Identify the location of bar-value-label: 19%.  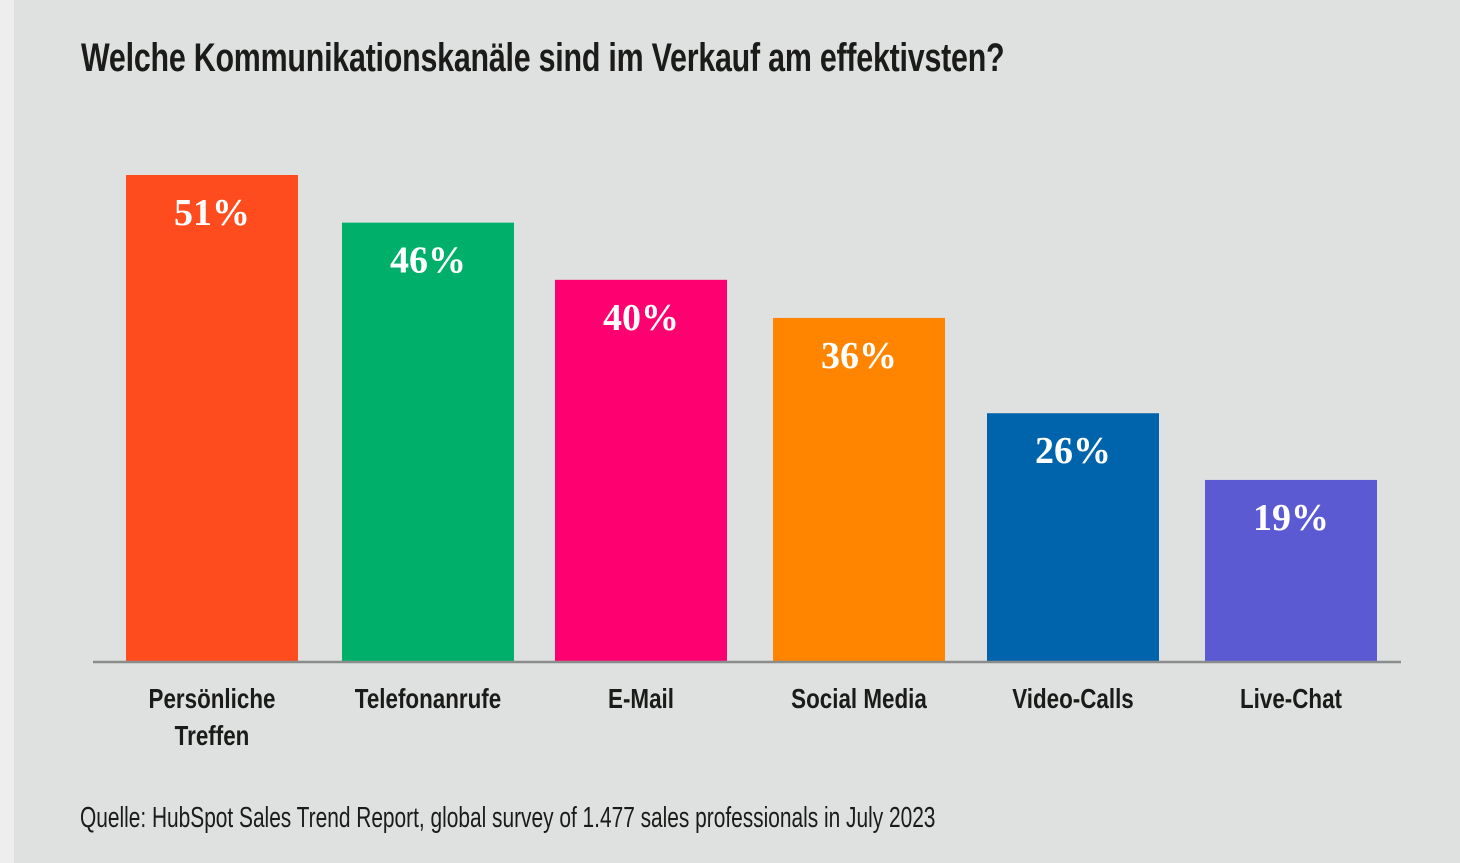
(1291, 518).